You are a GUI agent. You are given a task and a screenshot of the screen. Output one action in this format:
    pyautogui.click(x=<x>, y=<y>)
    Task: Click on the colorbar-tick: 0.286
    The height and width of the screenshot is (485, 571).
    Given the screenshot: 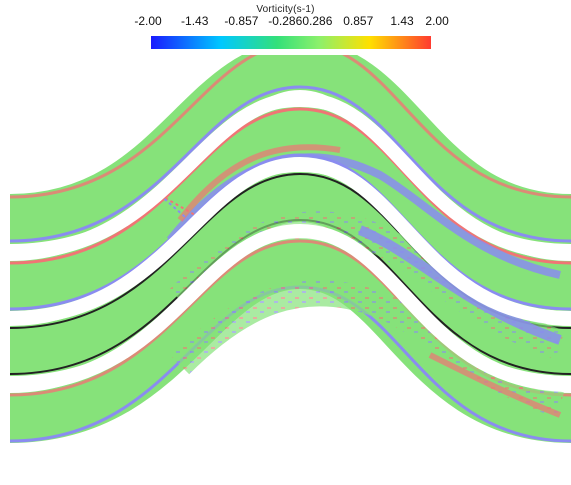 What is the action you would take?
    pyautogui.click(x=317, y=21)
    